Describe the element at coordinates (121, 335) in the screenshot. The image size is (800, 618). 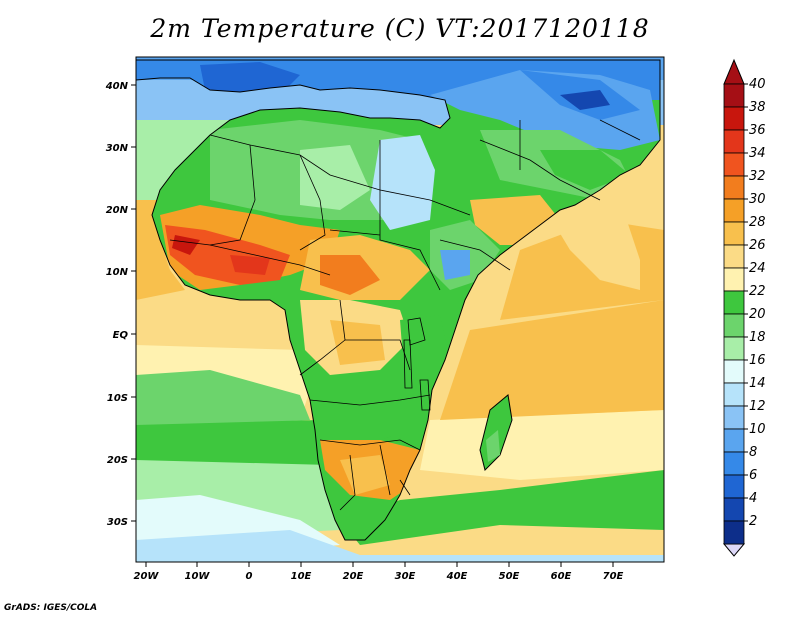
I see `lat-tick-label: EQ` at that location.